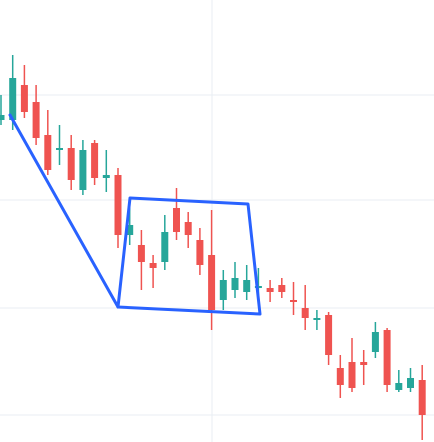 This screenshot has height=442, width=434. Describe the element at coordinates (64, 211) in the screenshot. I see `trend-line` at that location.